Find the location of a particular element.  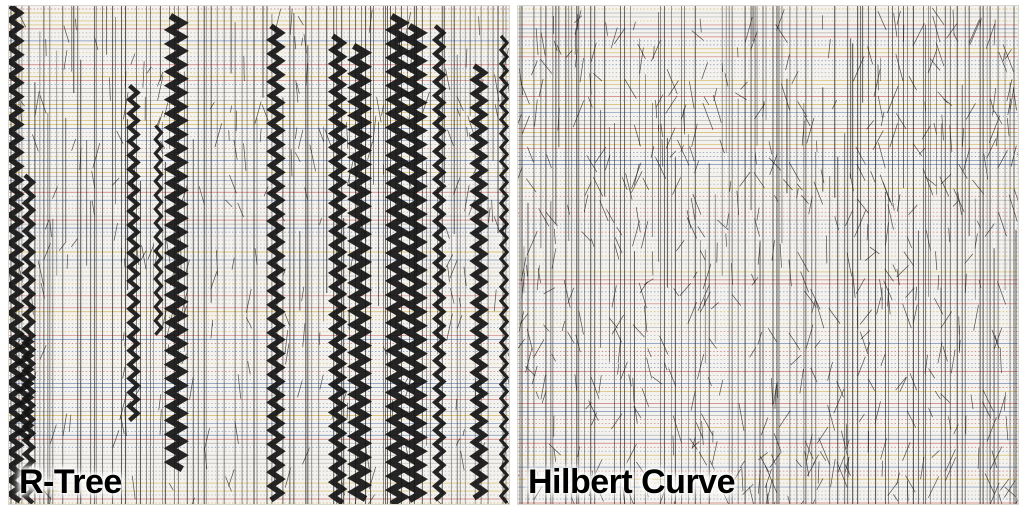

panel-label-hilbert: Hilbert Curve is located at coordinates (632, 482).